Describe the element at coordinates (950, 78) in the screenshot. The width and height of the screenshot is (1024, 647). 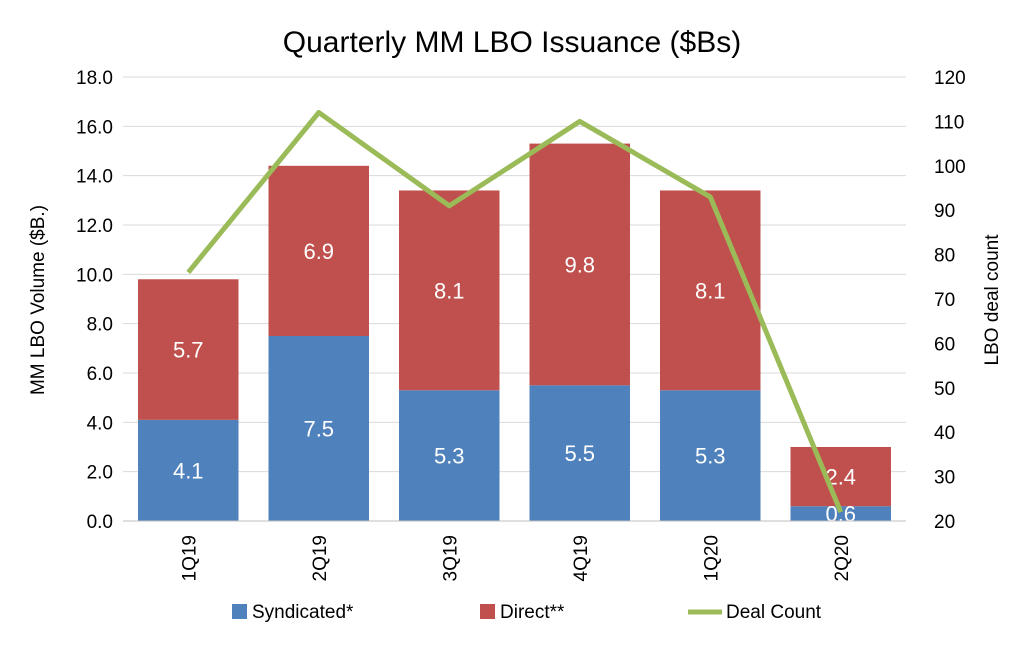
I see `y-right-tick-label: 120` at that location.